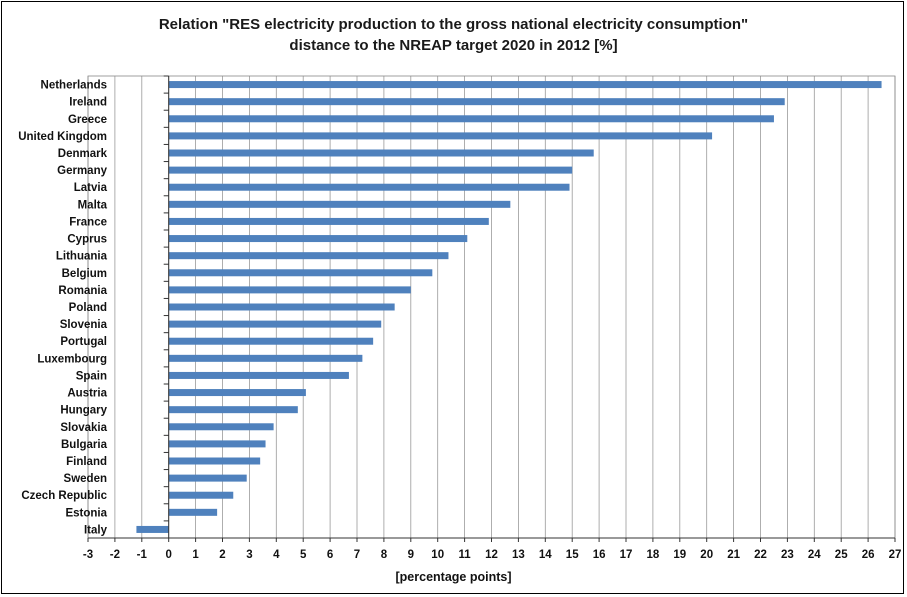 This screenshot has height=597, width=907. I want to click on bar-portugal, so click(271, 341).